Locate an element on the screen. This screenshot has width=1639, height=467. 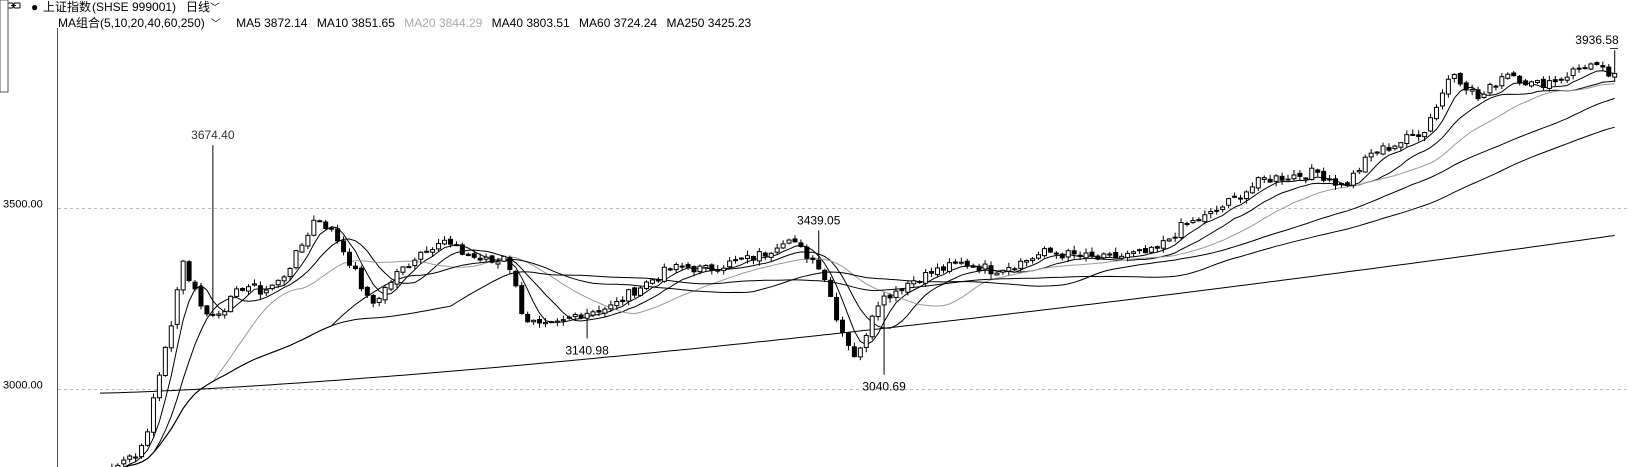
extreme-label: 3674.40 is located at coordinates (213, 135).